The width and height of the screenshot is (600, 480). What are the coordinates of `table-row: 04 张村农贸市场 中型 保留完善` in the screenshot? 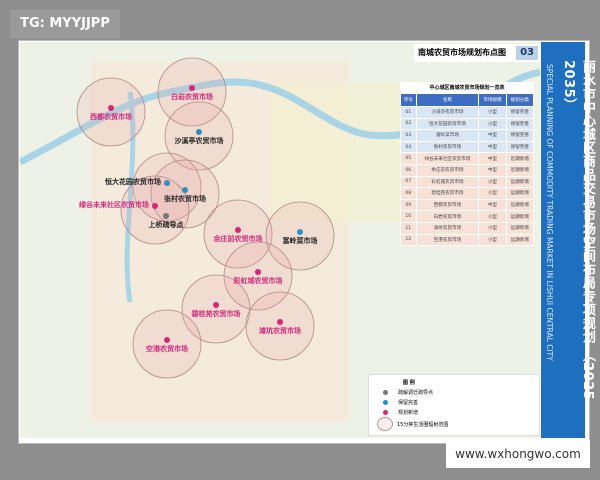 It's located at (467, 147).